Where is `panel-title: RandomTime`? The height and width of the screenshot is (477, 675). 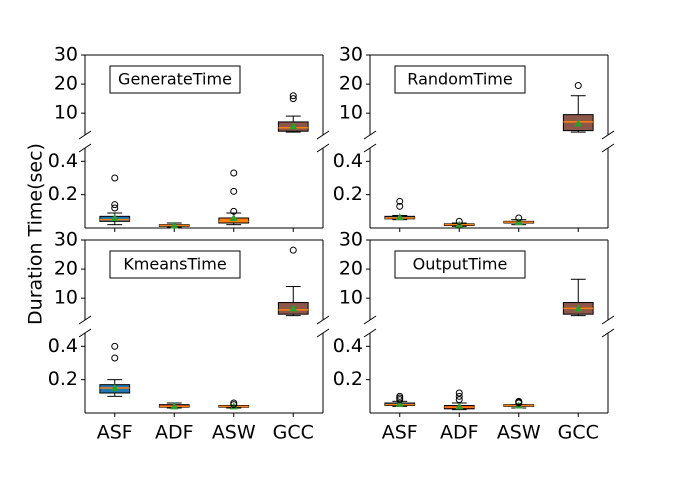
panel-title: RandomTime is located at coordinates (459, 79).